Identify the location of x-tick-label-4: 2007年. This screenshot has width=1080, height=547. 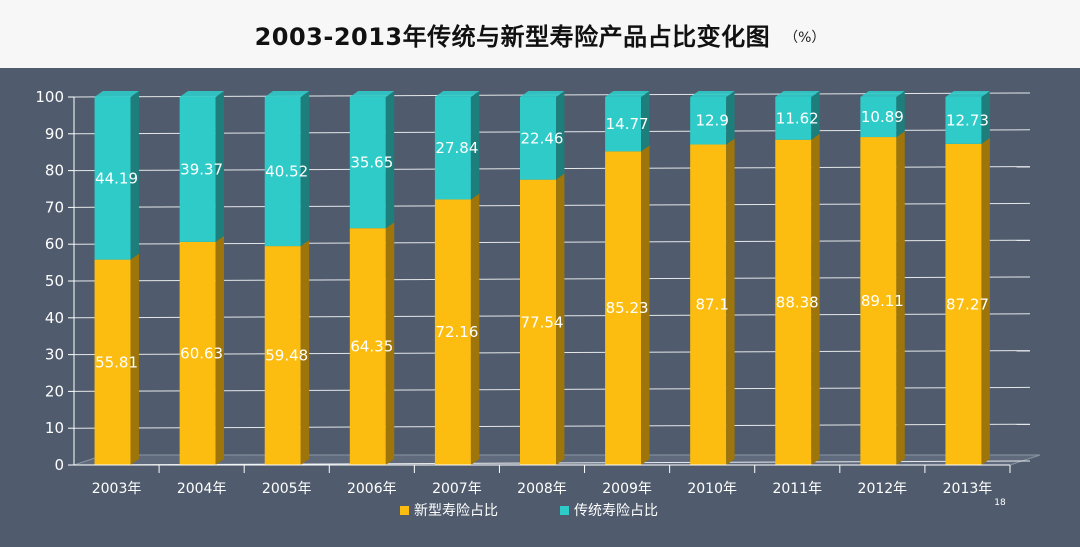
(457, 489).